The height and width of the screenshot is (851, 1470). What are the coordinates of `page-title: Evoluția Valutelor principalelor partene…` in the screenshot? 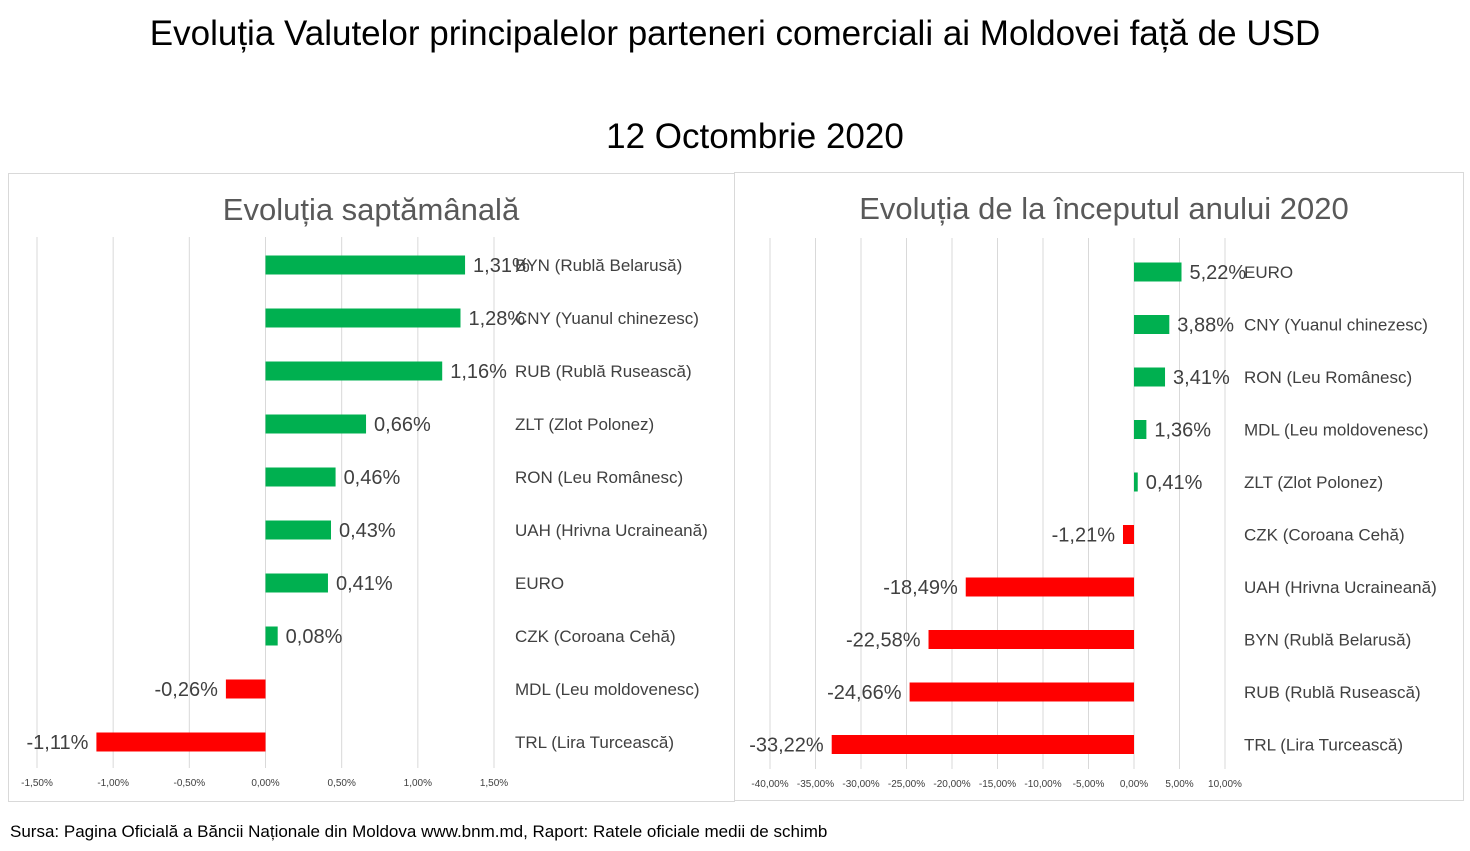 It's located at (735, 33).